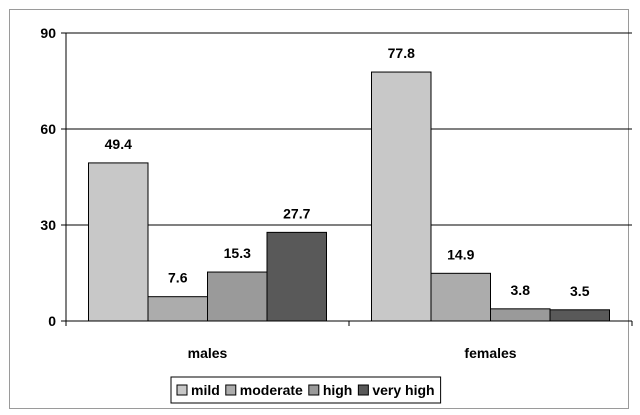 The width and height of the screenshot is (640, 415). What do you see at coordinates (205, 390) in the screenshot?
I see `legend-label: mild` at bounding box center [205, 390].